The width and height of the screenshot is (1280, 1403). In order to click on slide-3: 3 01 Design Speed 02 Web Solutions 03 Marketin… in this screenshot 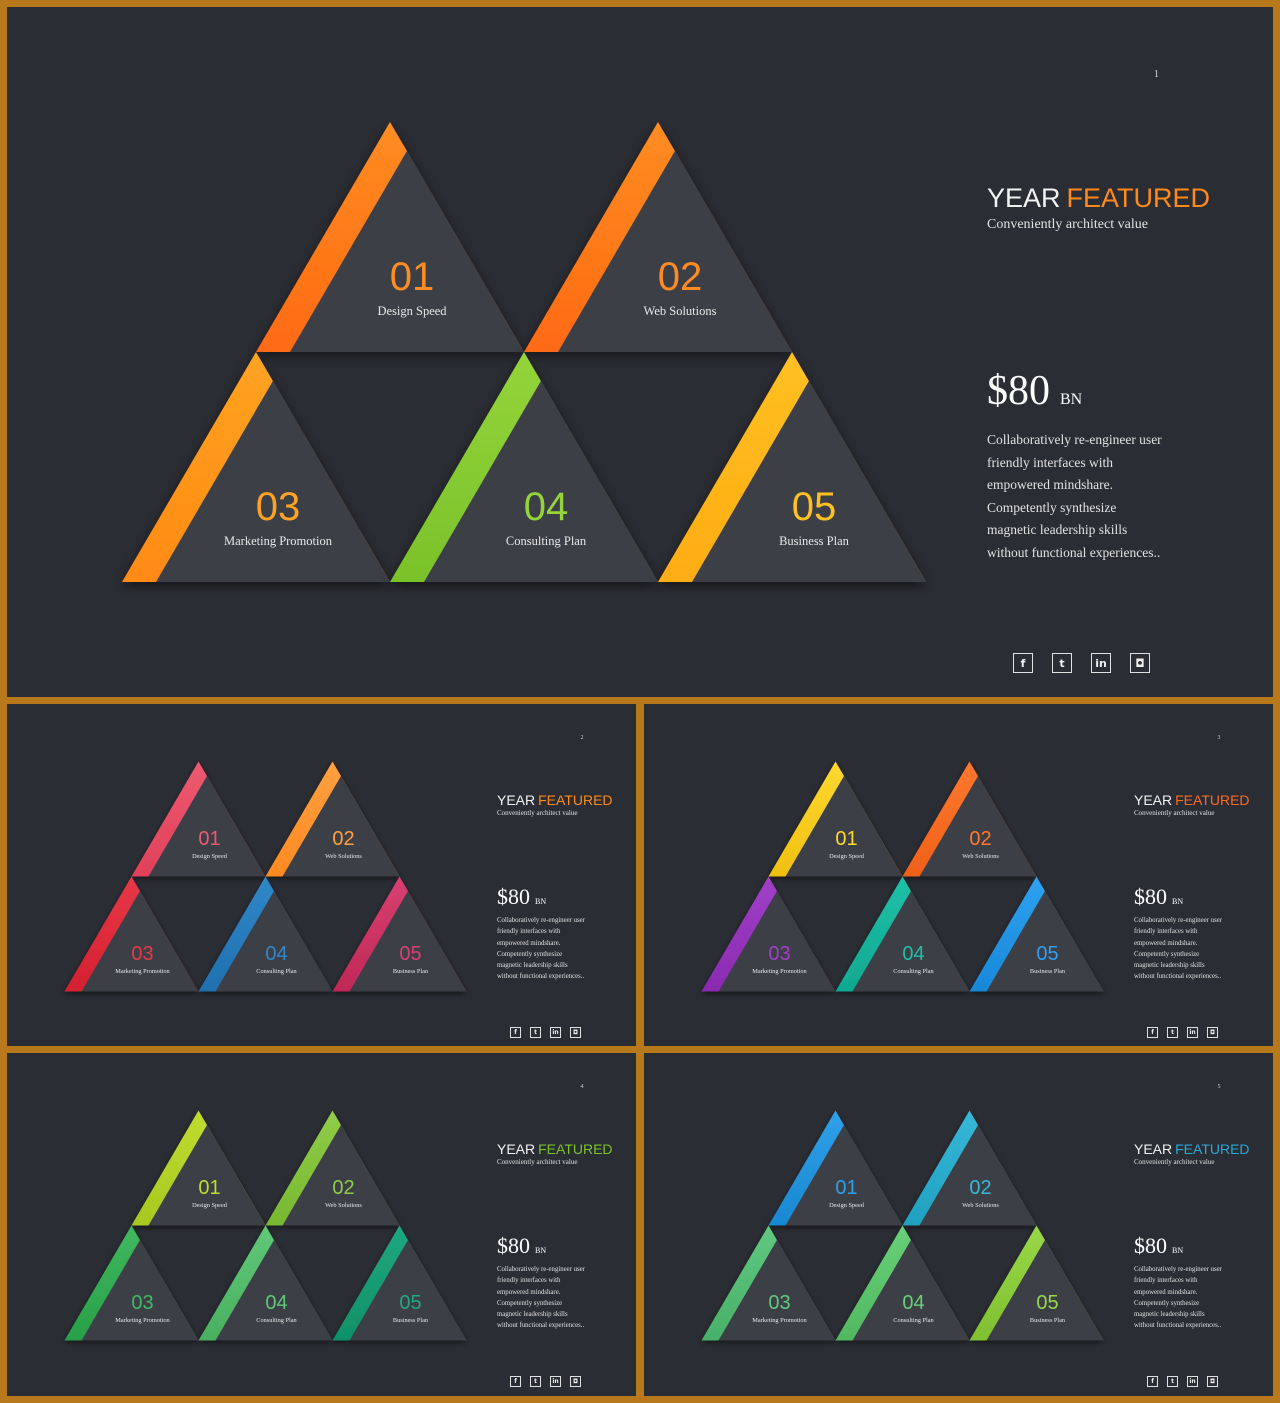, I will do `click(958, 875)`.